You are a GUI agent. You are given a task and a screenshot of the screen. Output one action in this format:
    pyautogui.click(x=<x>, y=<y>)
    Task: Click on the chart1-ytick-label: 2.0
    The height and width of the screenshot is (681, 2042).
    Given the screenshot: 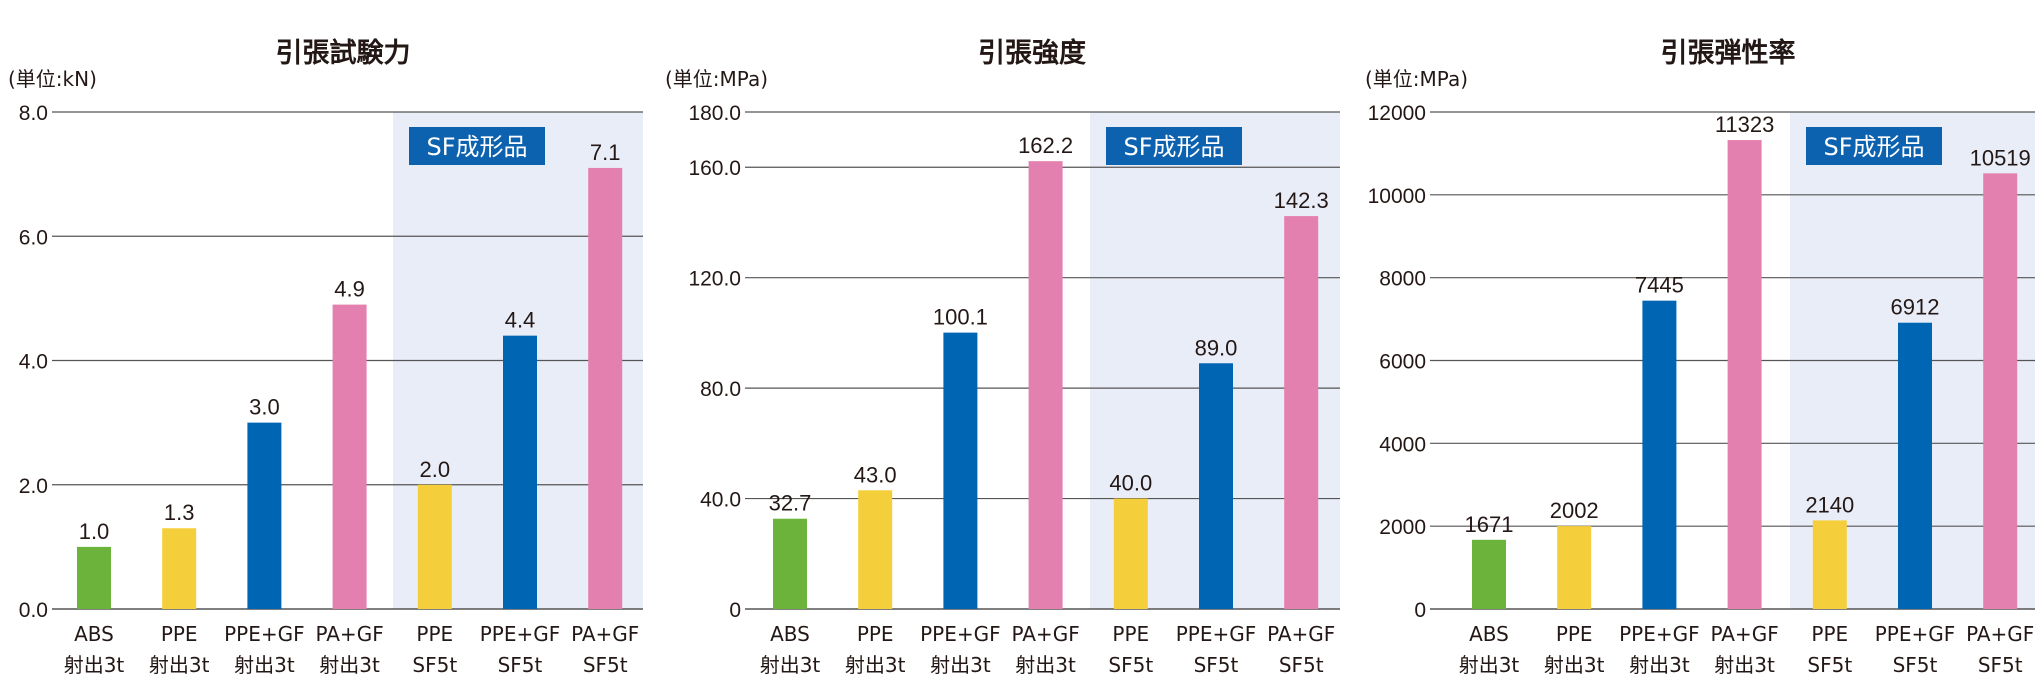 What is the action you would take?
    pyautogui.click(x=33, y=486)
    